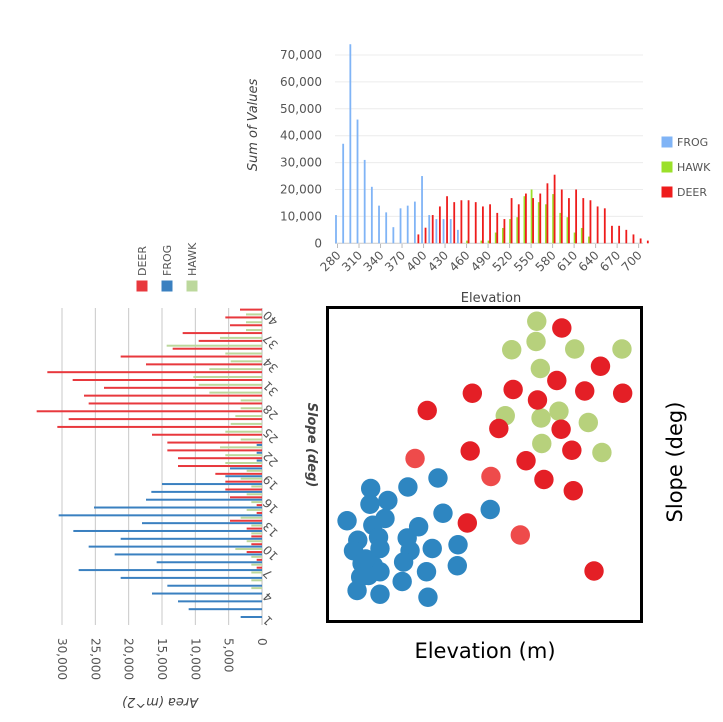 This screenshot has width=723, height=722. What do you see at coordinates (692, 142) in the screenshot?
I see `legend-label-frog: FROG` at bounding box center [692, 142].